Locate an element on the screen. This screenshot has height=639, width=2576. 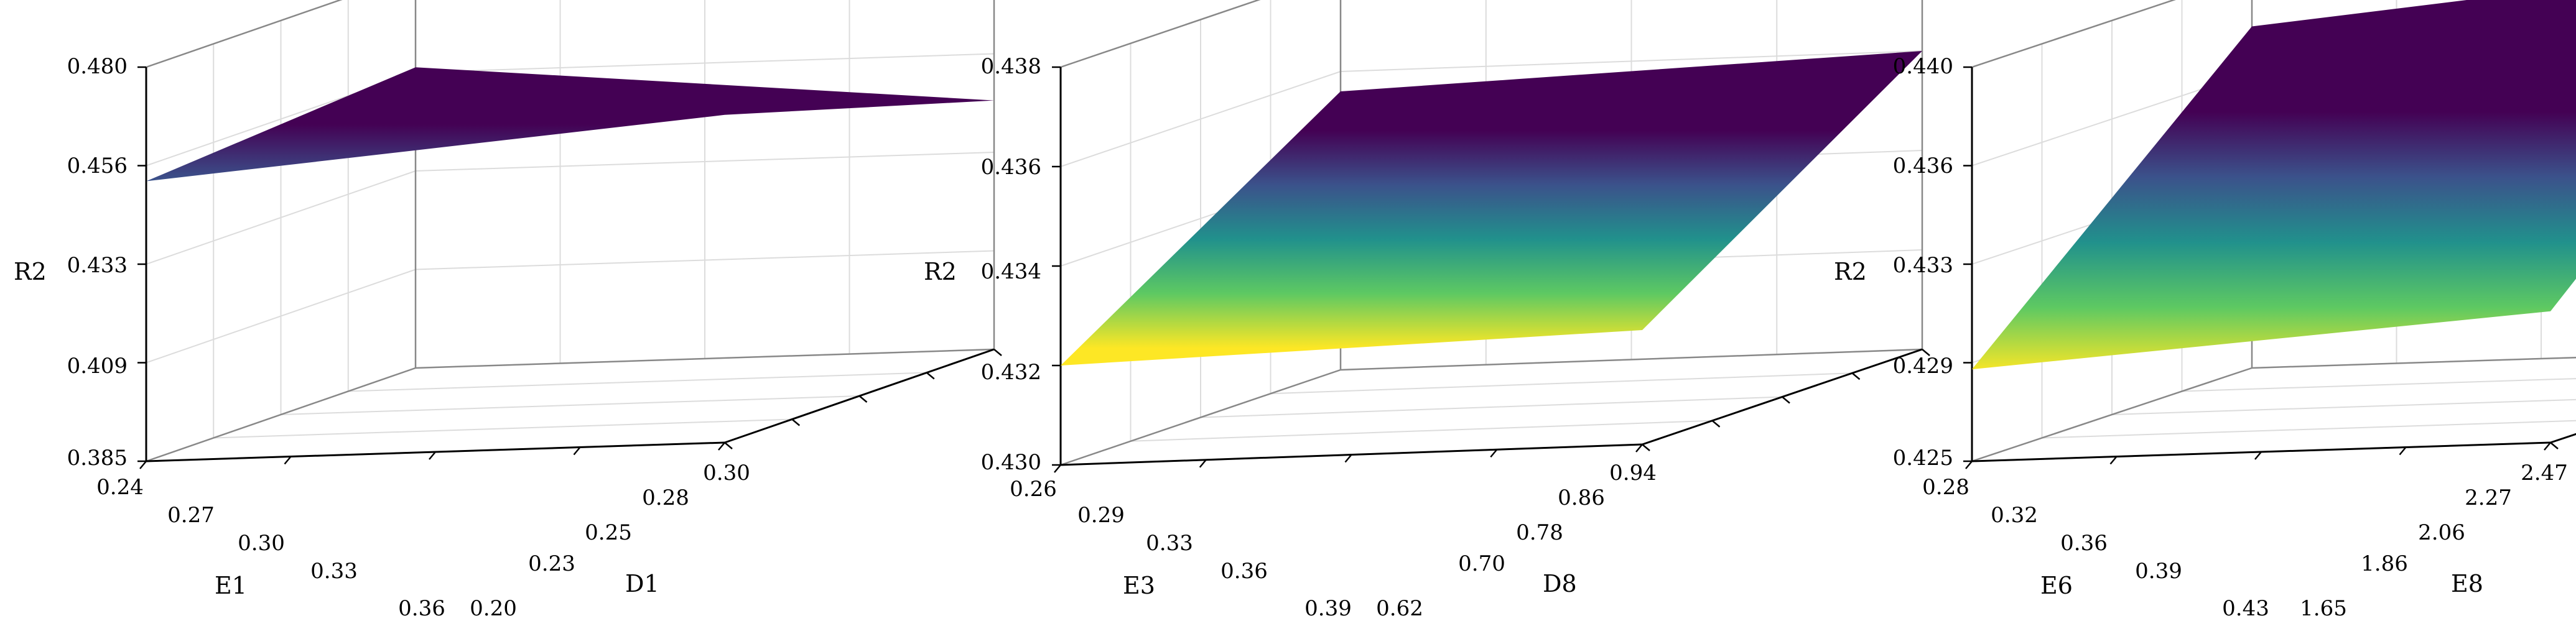
panel-1-x-tick-1: 0.27 is located at coordinates (191, 515).